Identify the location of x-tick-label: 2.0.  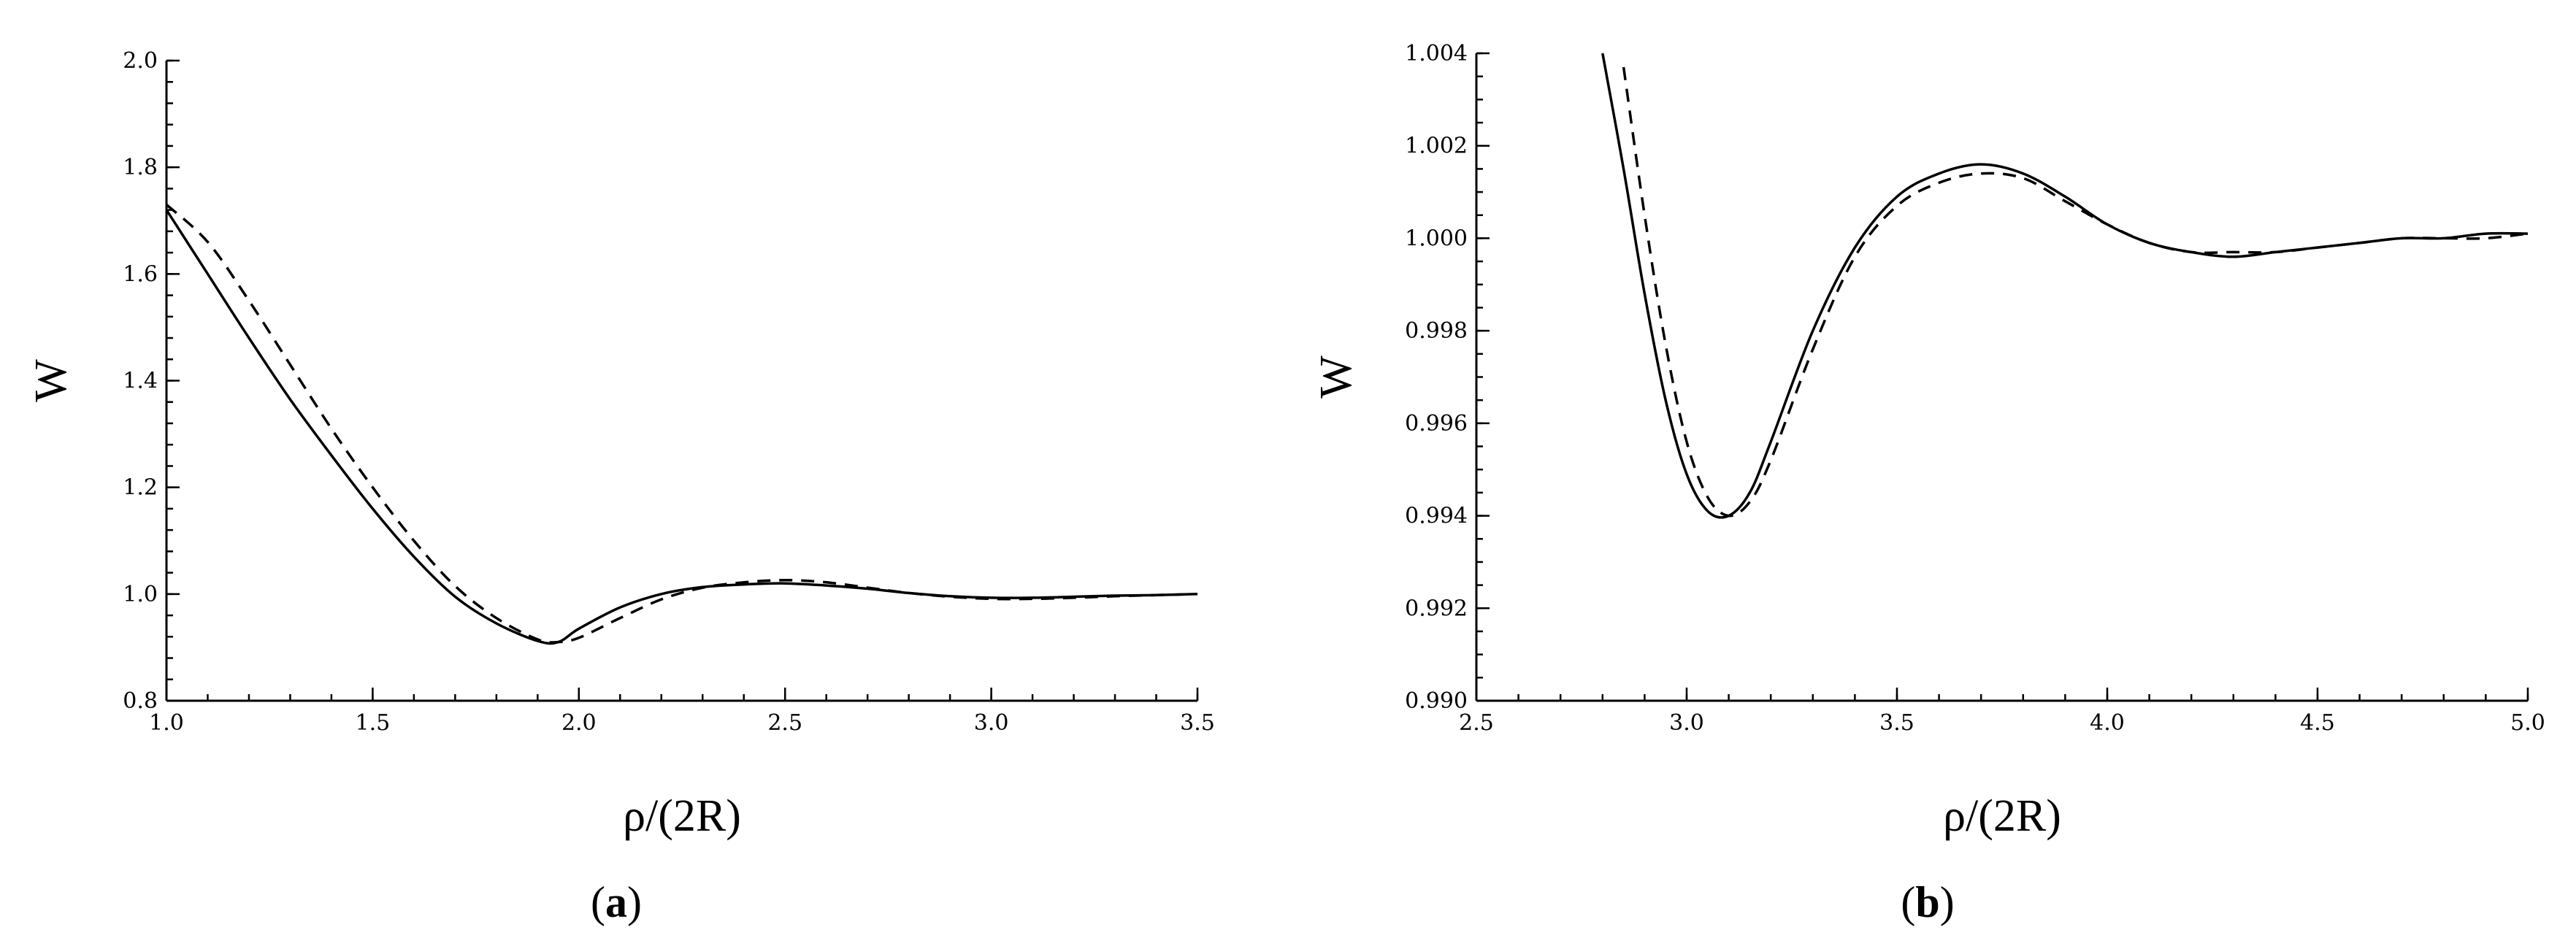
(579, 723).